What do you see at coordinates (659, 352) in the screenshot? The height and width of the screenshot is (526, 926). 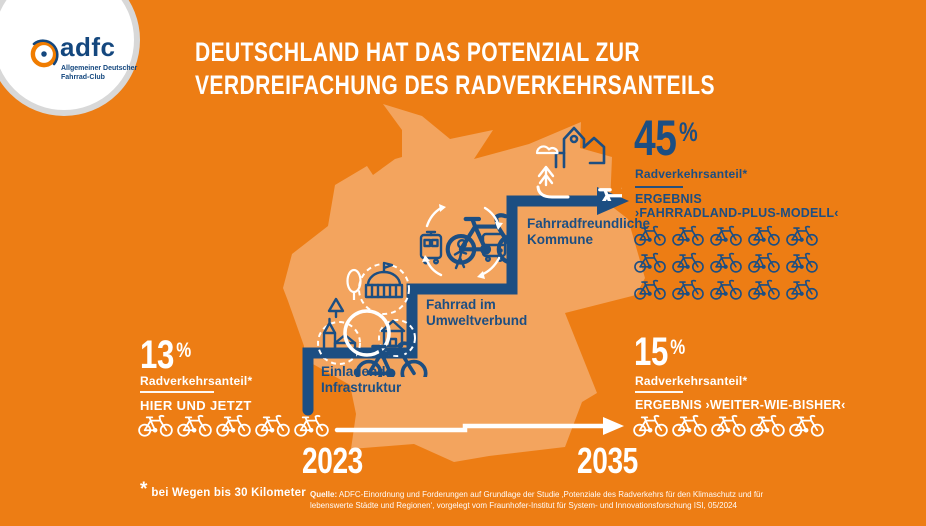 I see `usual-scenario-value: 15%` at bounding box center [659, 352].